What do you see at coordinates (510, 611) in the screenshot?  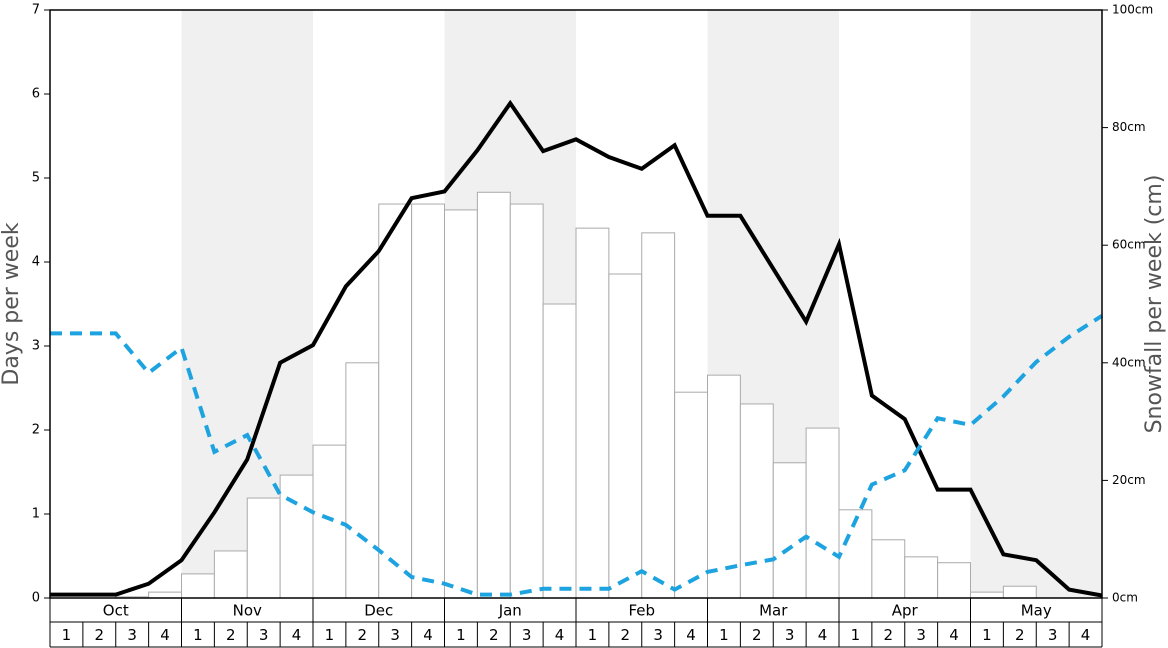 I see `month-label: Jan` at bounding box center [510, 611].